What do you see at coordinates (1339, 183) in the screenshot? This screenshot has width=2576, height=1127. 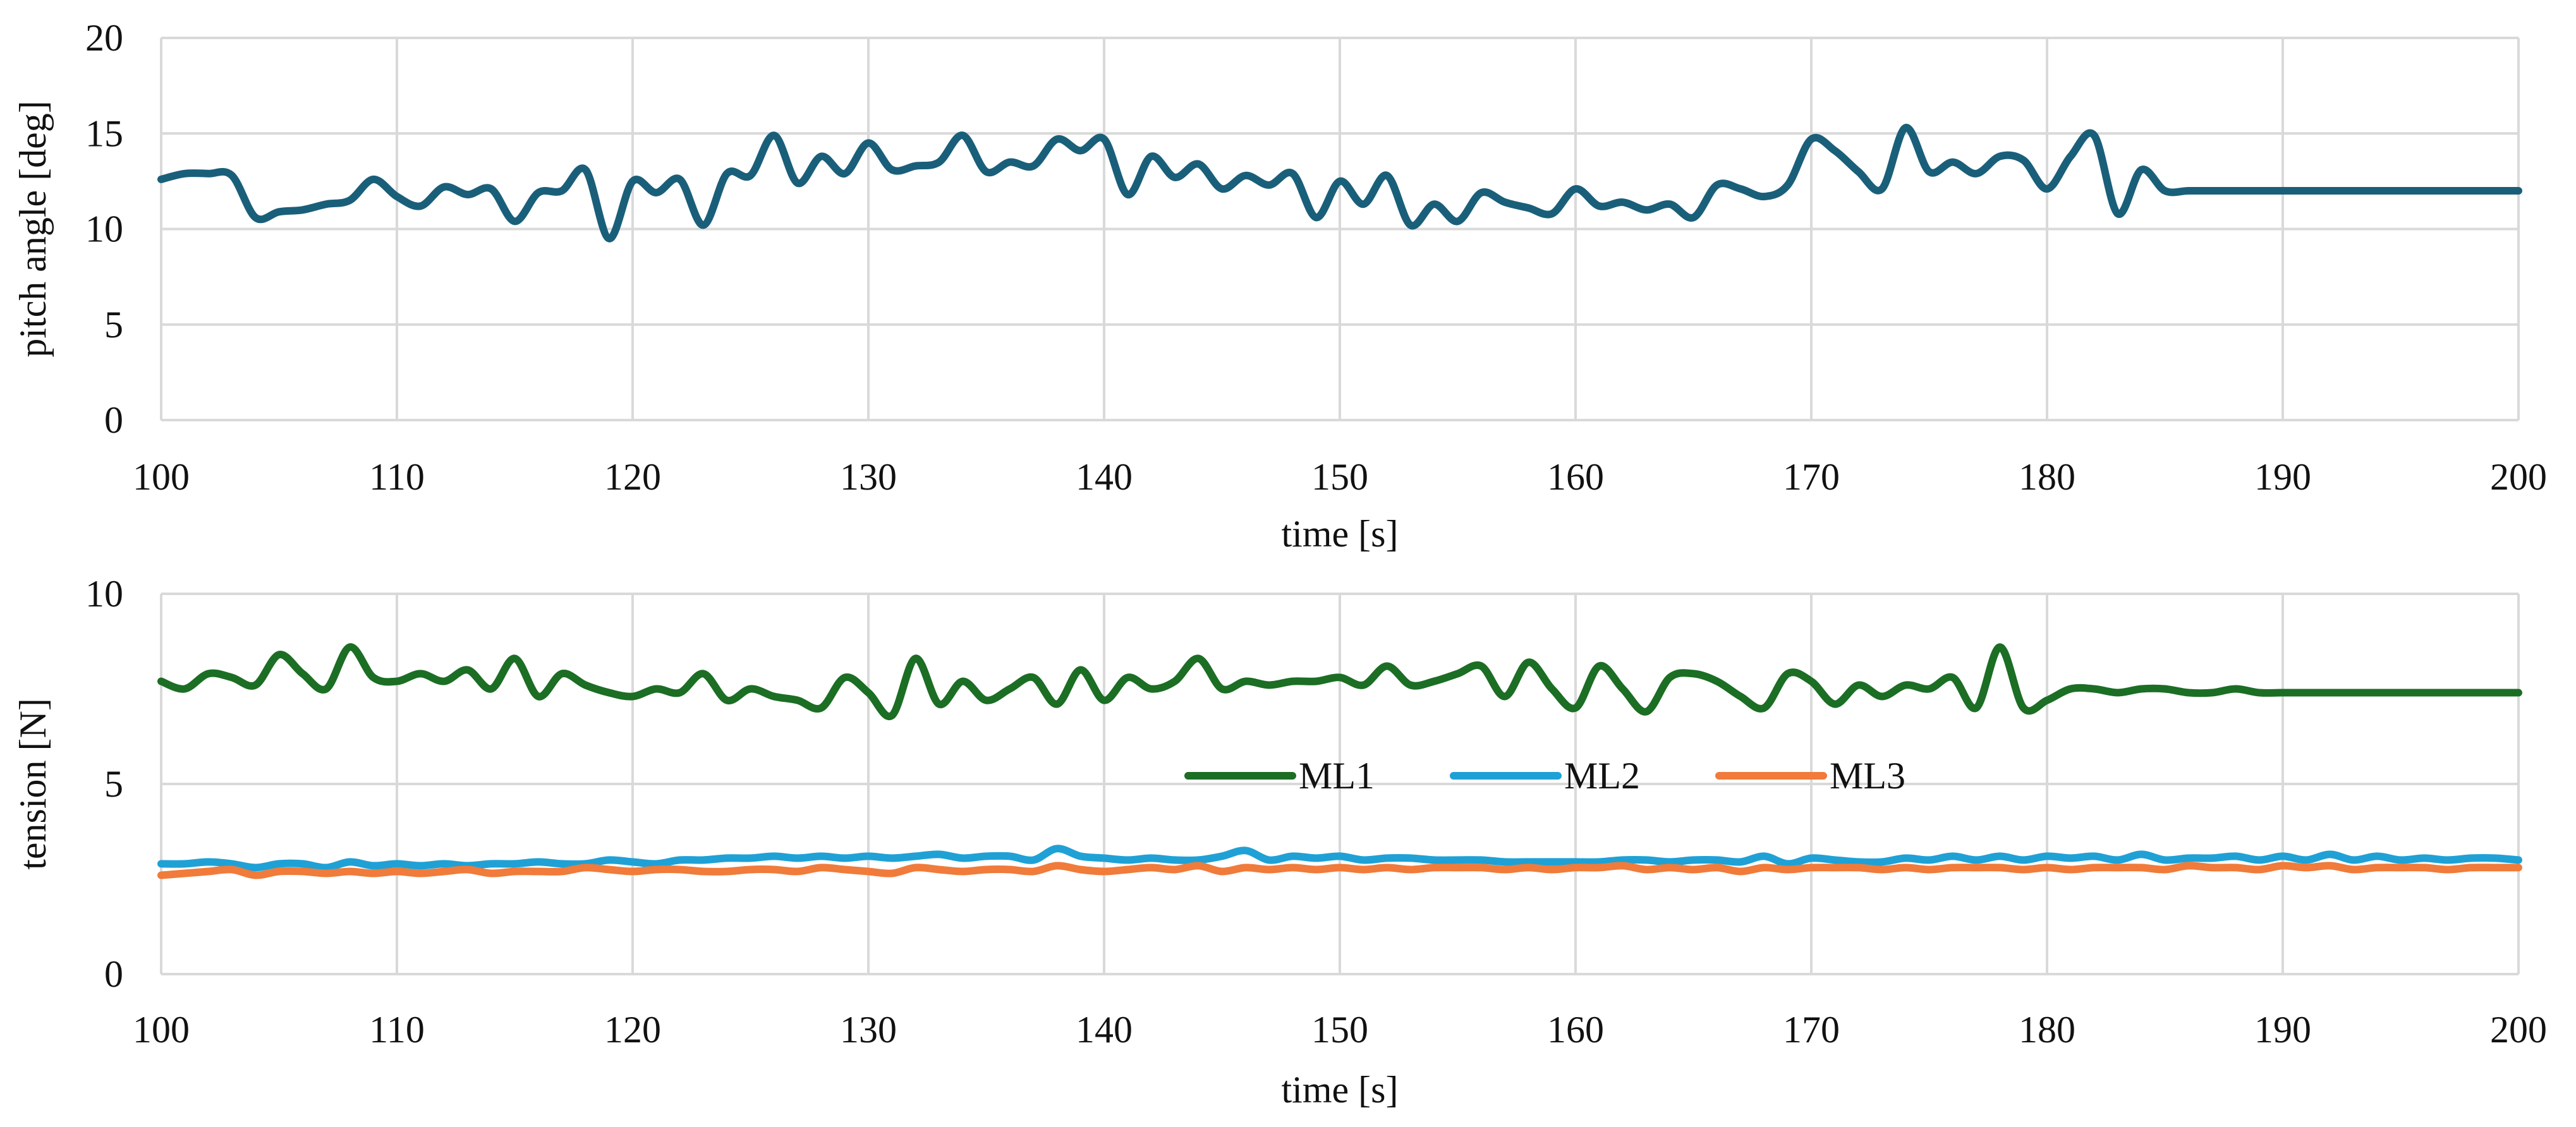 I see `series-line-pitch-angle` at bounding box center [1339, 183].